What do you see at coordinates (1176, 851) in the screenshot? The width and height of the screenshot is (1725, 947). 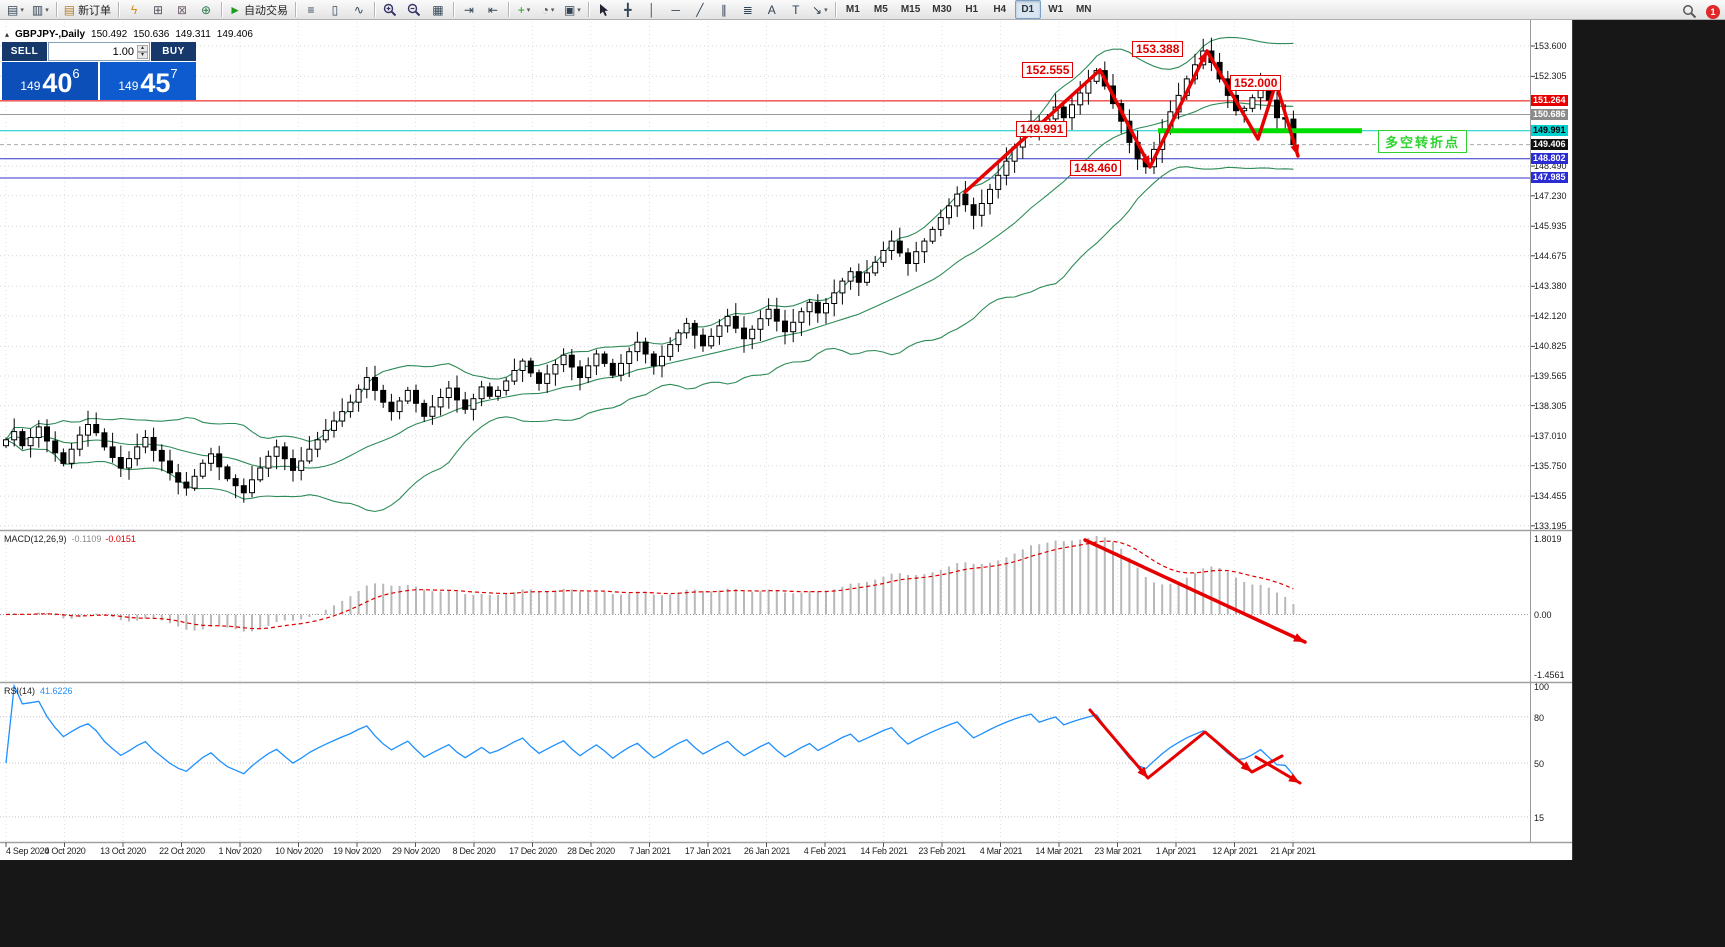 I see `date-axis-label: 1 Apr 2021` at bounding box center [1176, 851].